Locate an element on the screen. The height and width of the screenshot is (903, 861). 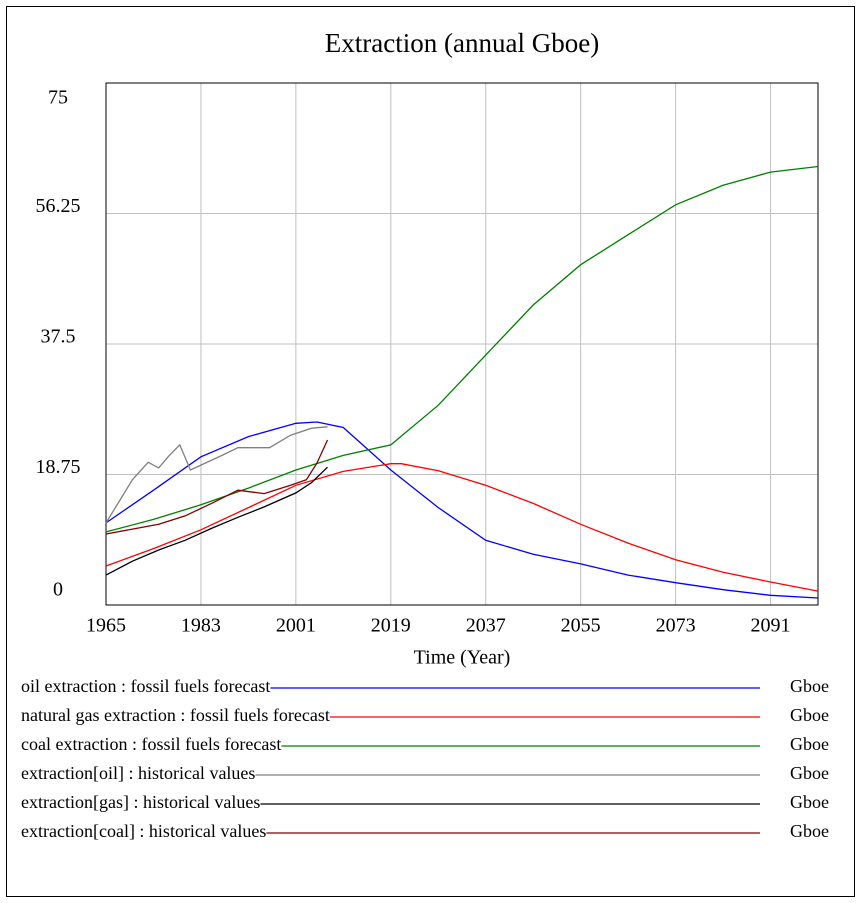
legend-label: extraction[gas] : historical values is located at coordinates (140, 802).